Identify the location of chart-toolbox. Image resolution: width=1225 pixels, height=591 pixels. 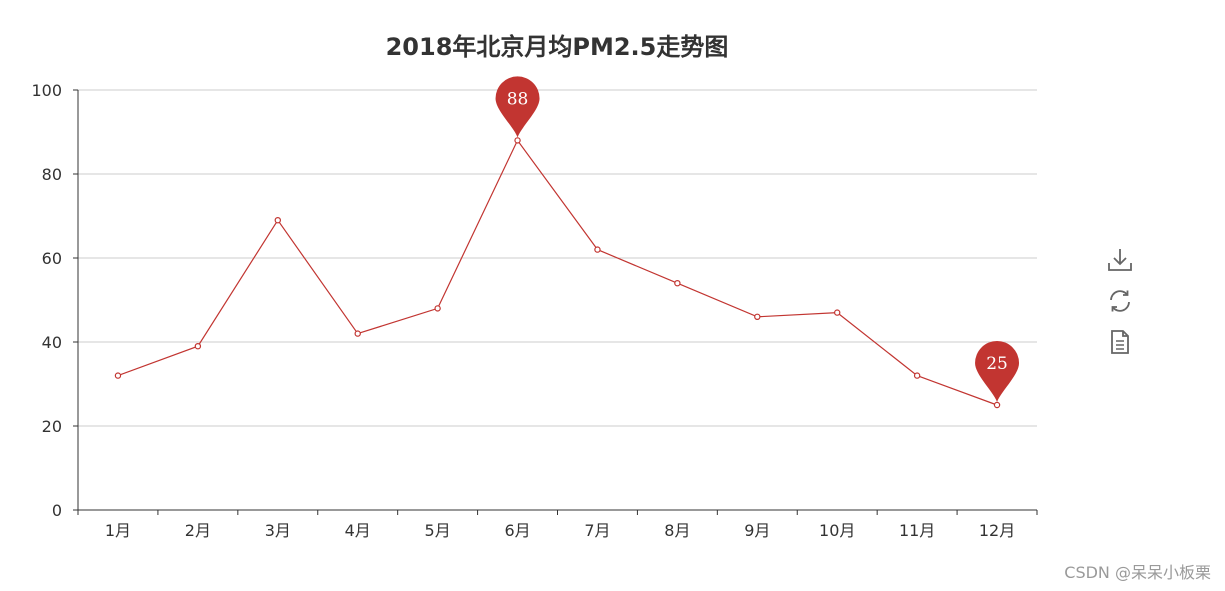
(1120, 307).